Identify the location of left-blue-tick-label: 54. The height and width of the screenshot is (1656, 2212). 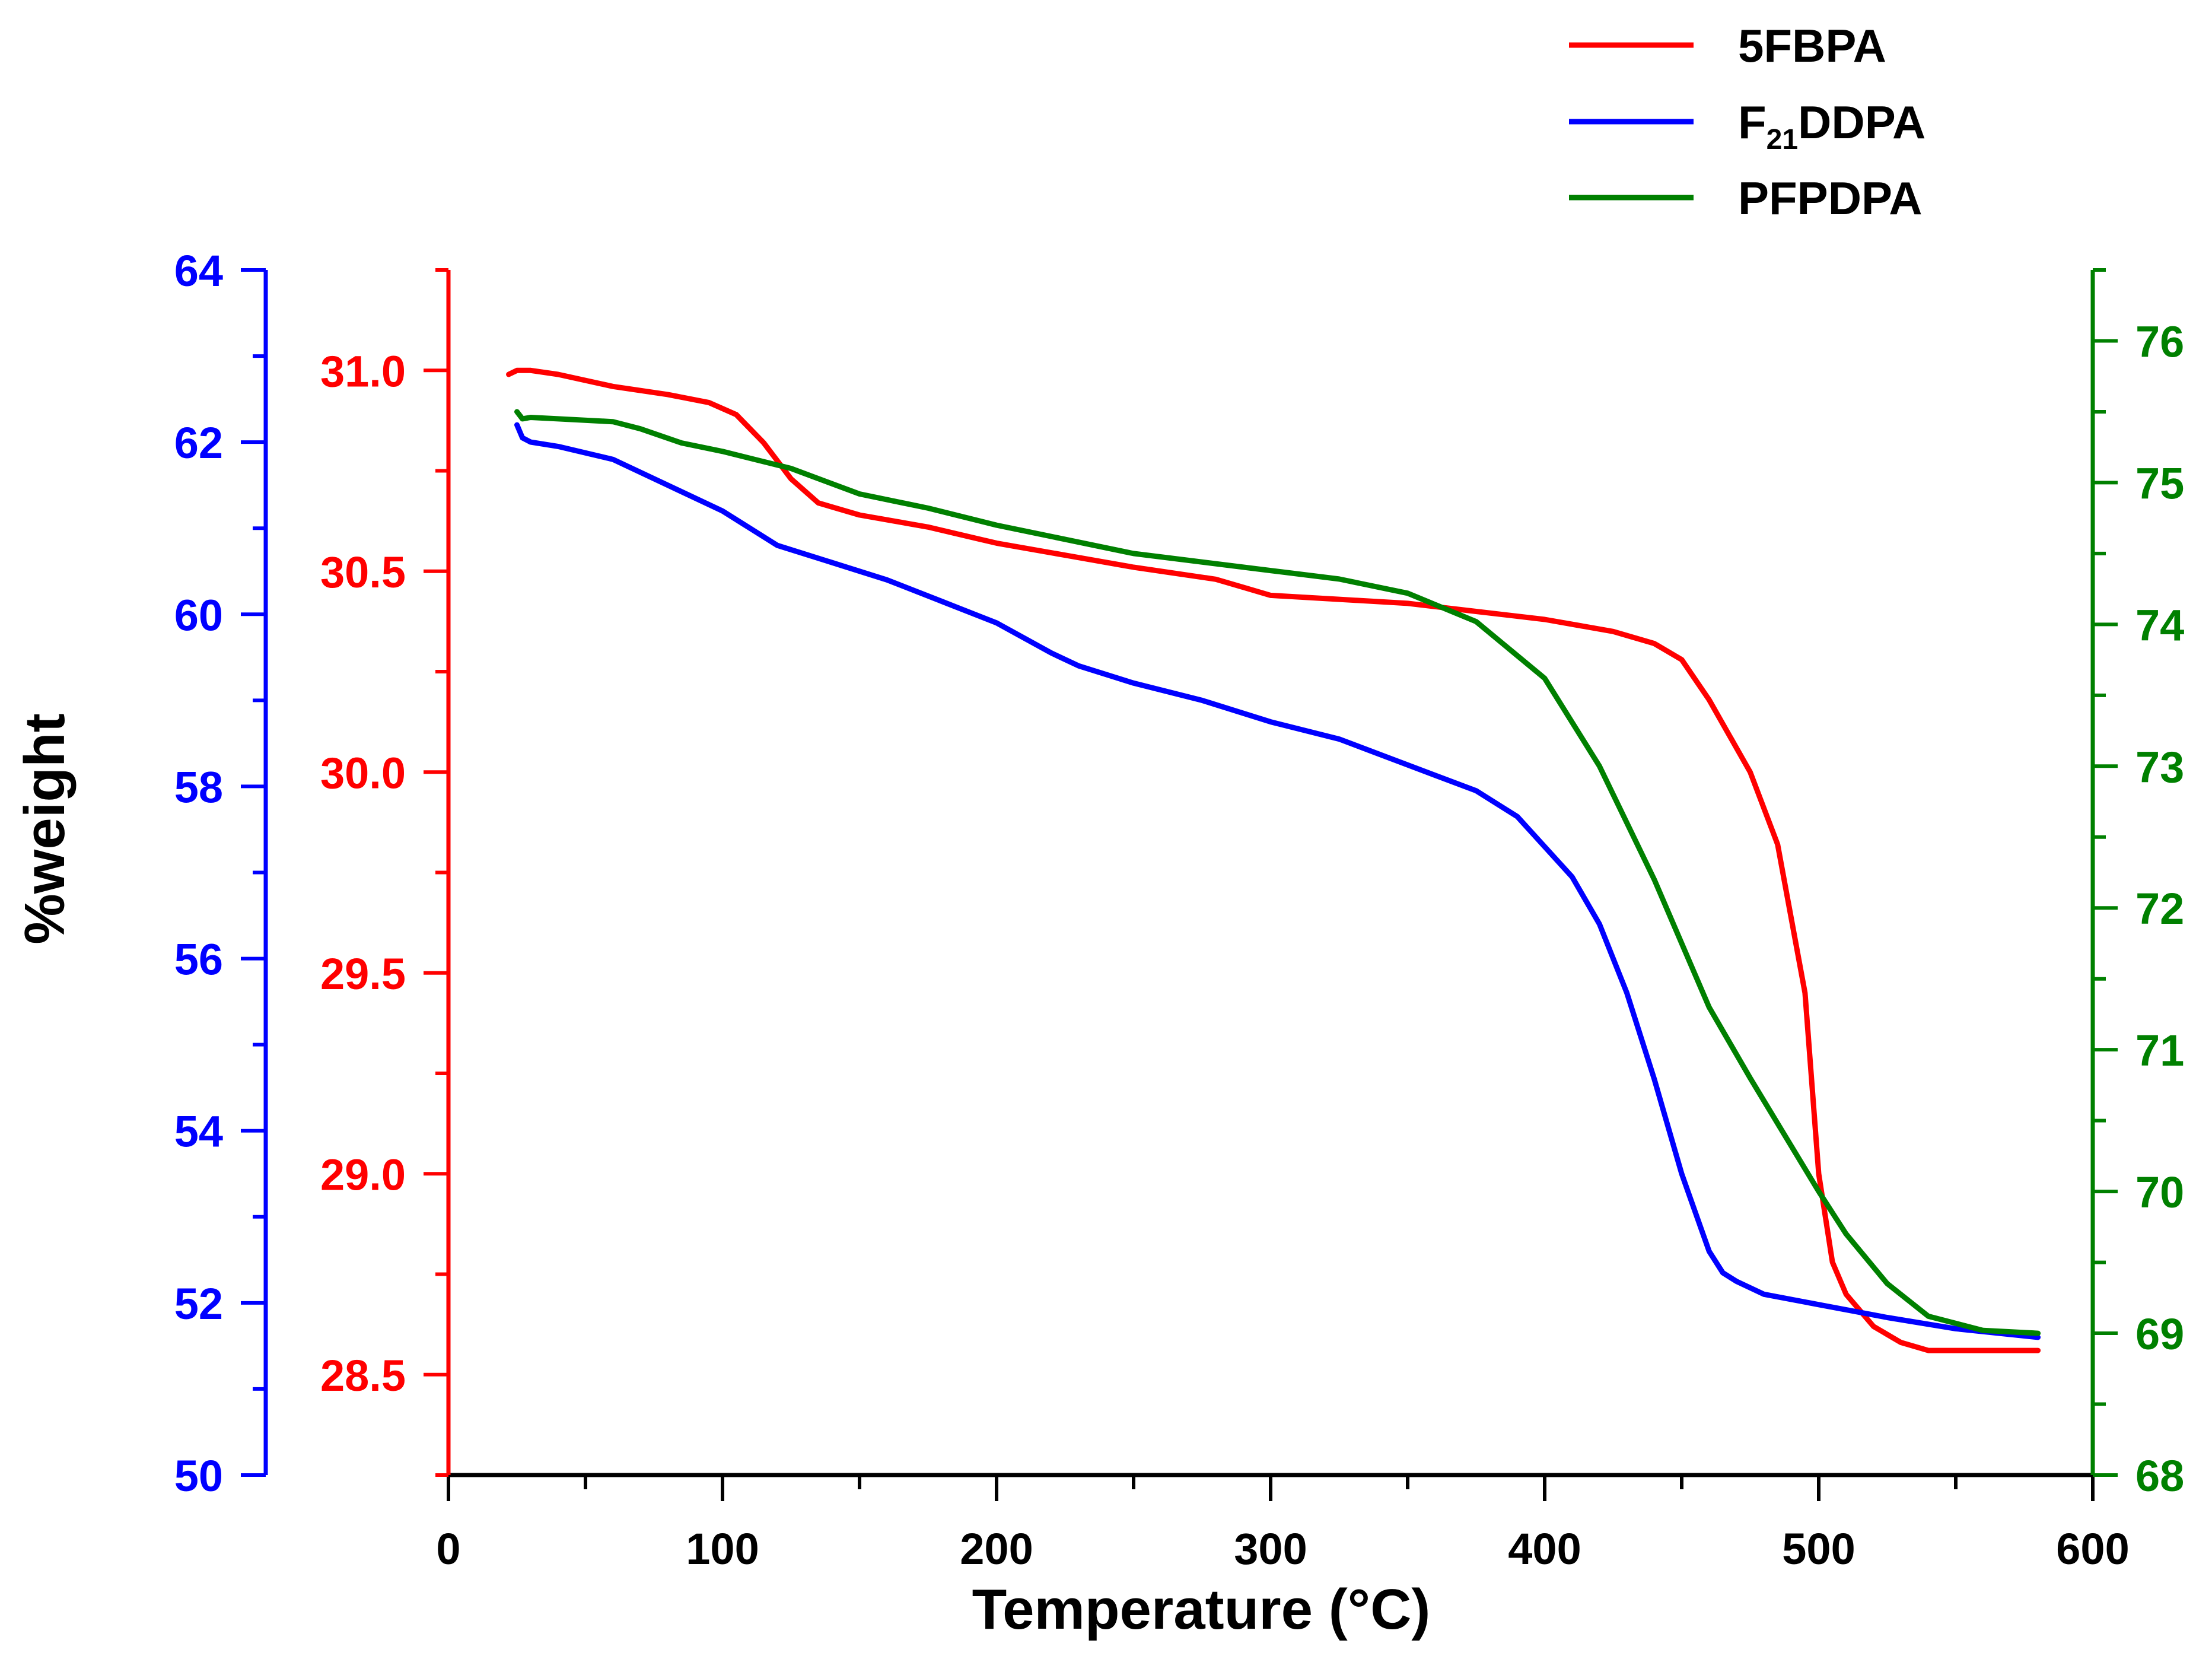
(198, 1131).